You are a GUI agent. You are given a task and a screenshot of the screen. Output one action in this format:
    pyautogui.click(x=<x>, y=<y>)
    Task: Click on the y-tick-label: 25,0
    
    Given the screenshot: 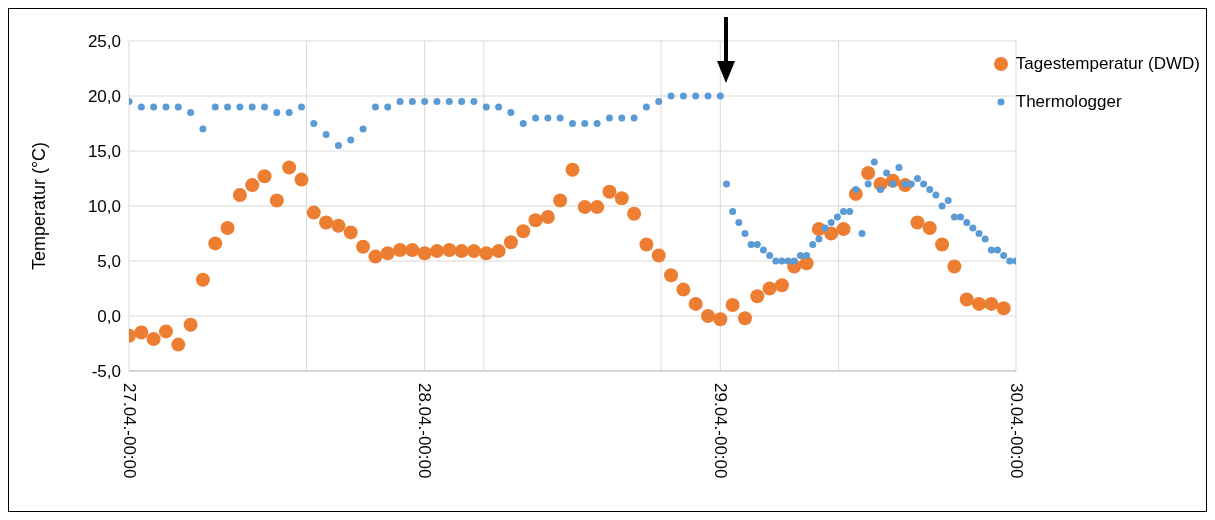 What is the action you would take?
    pyautogui.click(x=104, y=42)
    